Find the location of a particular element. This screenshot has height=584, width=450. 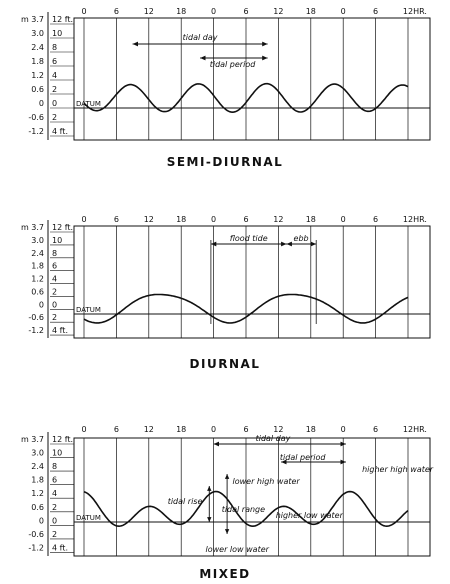

higher-high-water-label: higher high water is located at coordinates (398, 469).